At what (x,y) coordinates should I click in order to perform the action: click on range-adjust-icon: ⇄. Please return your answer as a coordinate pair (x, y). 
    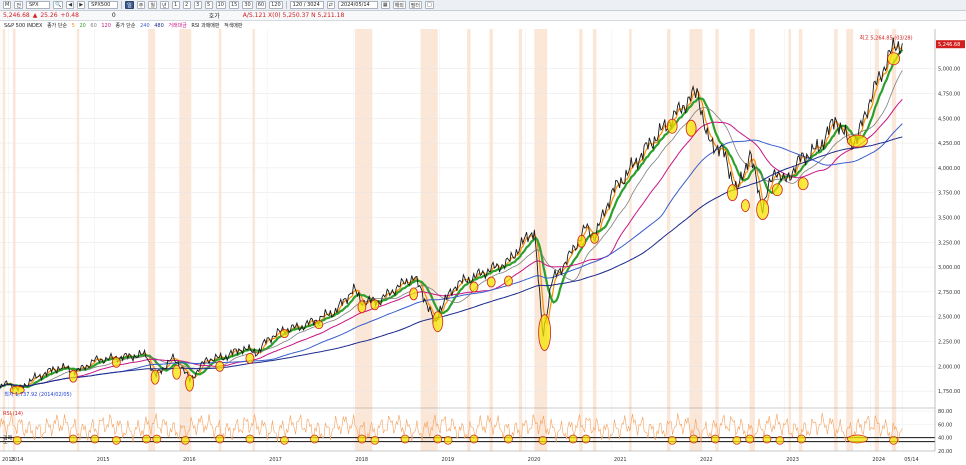
    Looking at the image, I should click on (330, 5).